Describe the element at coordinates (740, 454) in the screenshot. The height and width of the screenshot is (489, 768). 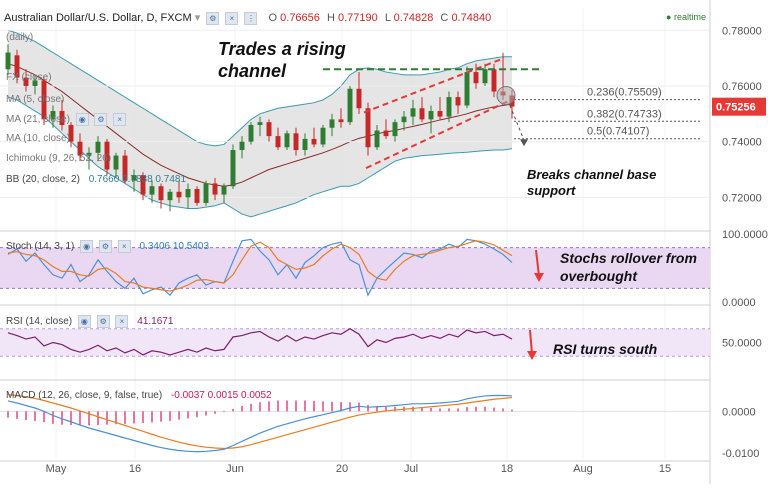
I see `macd-tick-label: -0.0100` at that location.